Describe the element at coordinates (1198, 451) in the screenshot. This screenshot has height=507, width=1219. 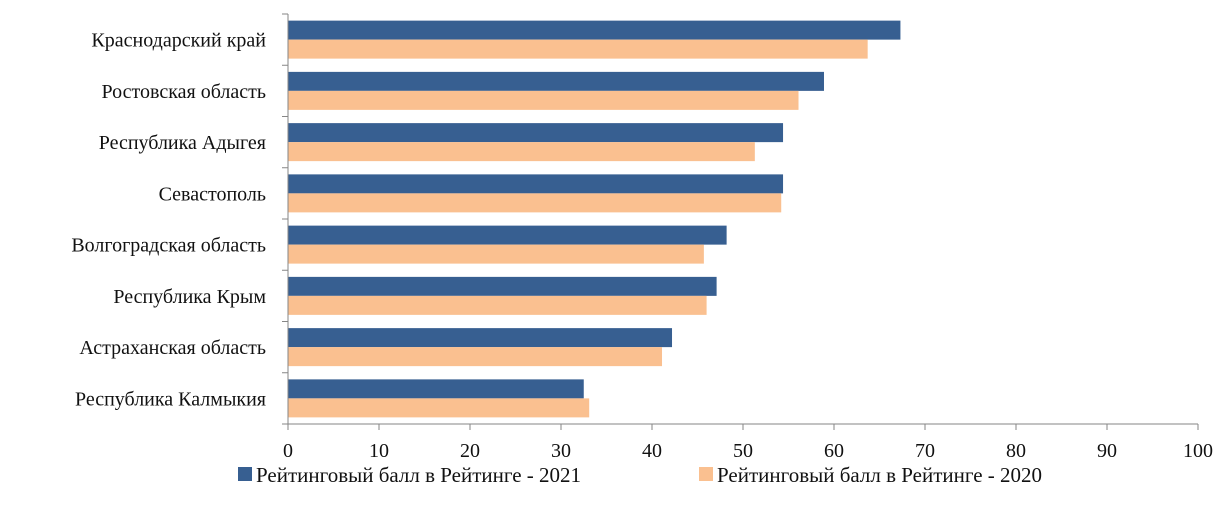
I see `x-tick-label: 100` at that location.